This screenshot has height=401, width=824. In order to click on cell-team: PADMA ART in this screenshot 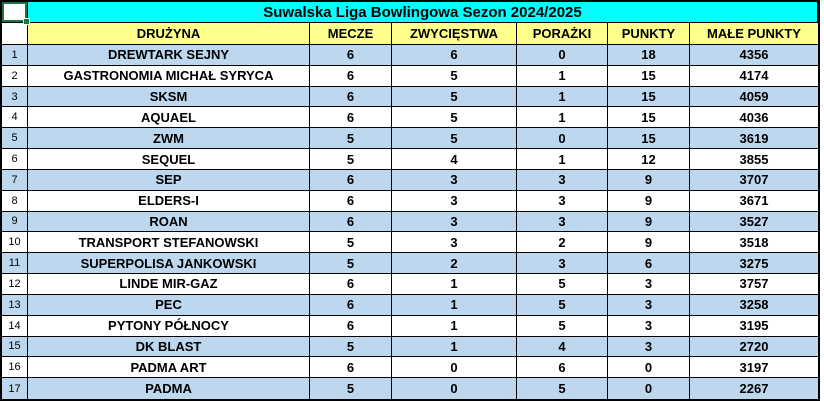, I will do `click(169, 368)`.